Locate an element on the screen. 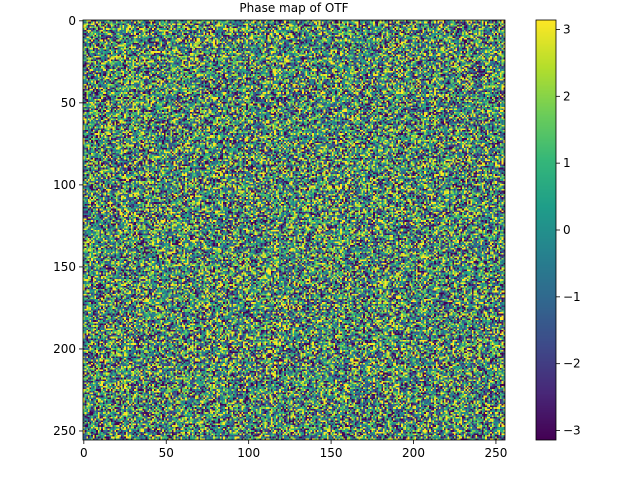 The height and width of the screenshot is (484, 640). y-tick-label: 0 is located at coordinates (72, 21).